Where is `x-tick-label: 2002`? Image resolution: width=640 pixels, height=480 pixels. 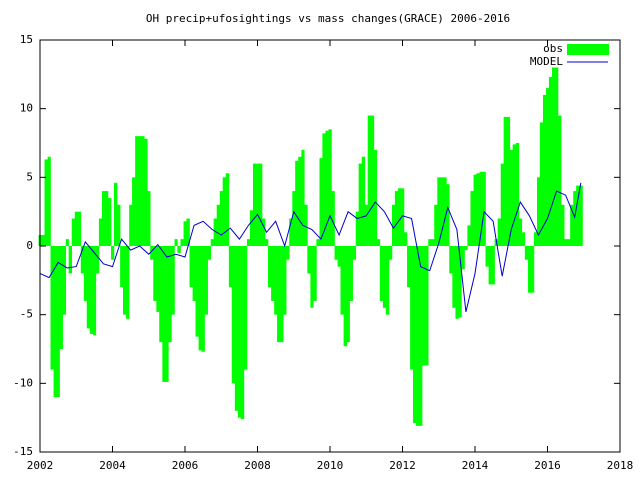 x-tick-label: 2002 is located at coordinates (40, 465).